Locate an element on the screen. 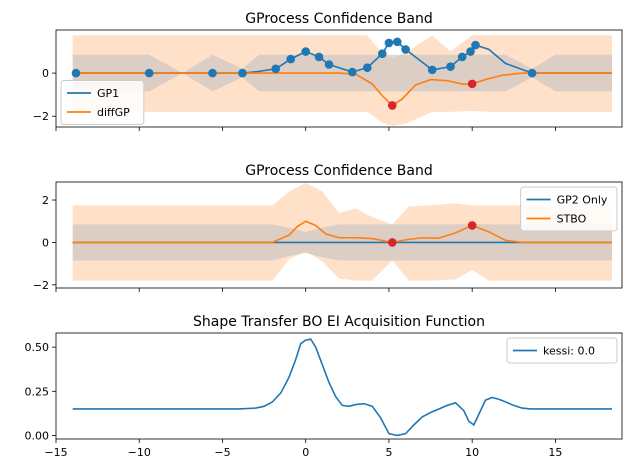 Image resolution: width=630 pixels, height=470 pixels. y-axis: 0.00 0.25 0.50 is located at coordinates (40, 391).